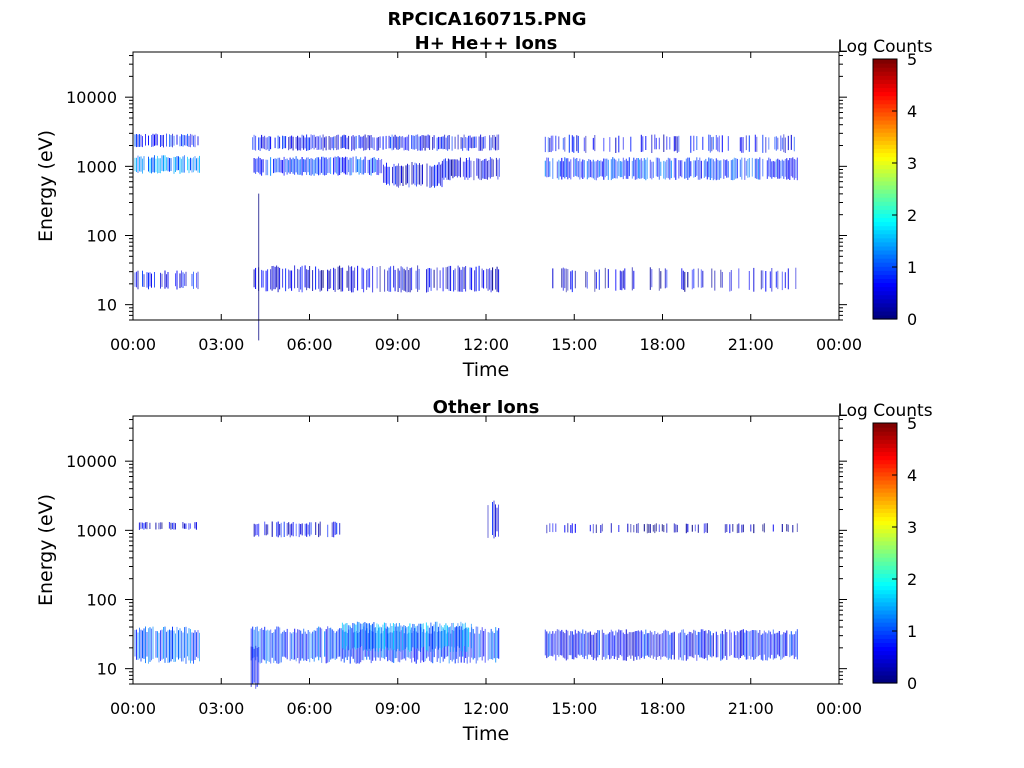 This screenshot has width=1024, height=768. I want to click on x-axis-label: Time, so click(486, 370).